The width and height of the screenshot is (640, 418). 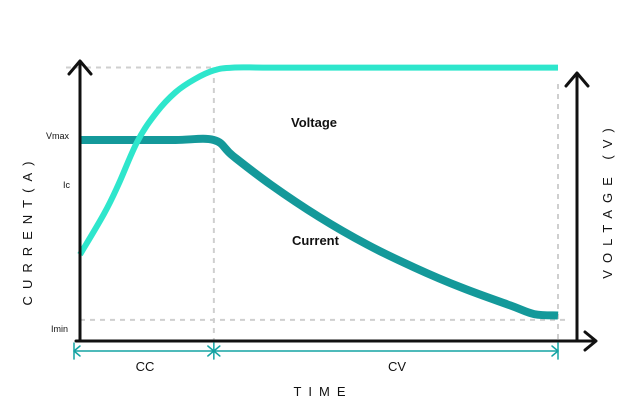 I want to click on y-axis-title-right: VOLTAGE (V), so click(x=607, y=199).